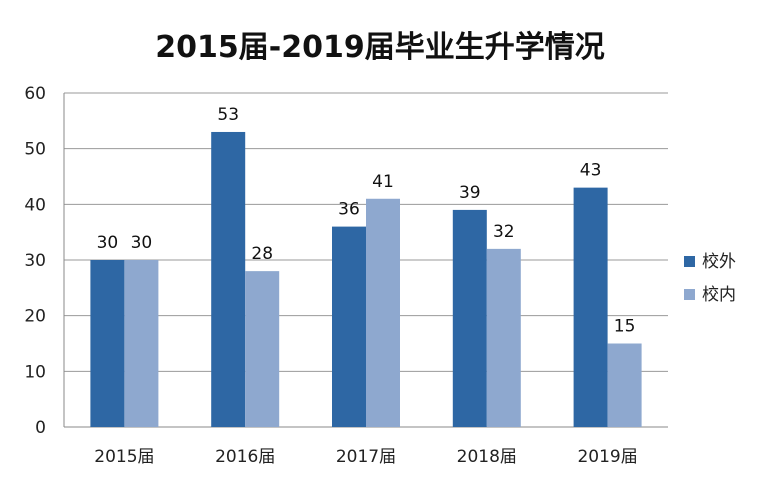 The image size is (760, 488). Describe the element at coordinates (124, 457) in the screenshot. I see `x-tick-label: 2015届` at that location.